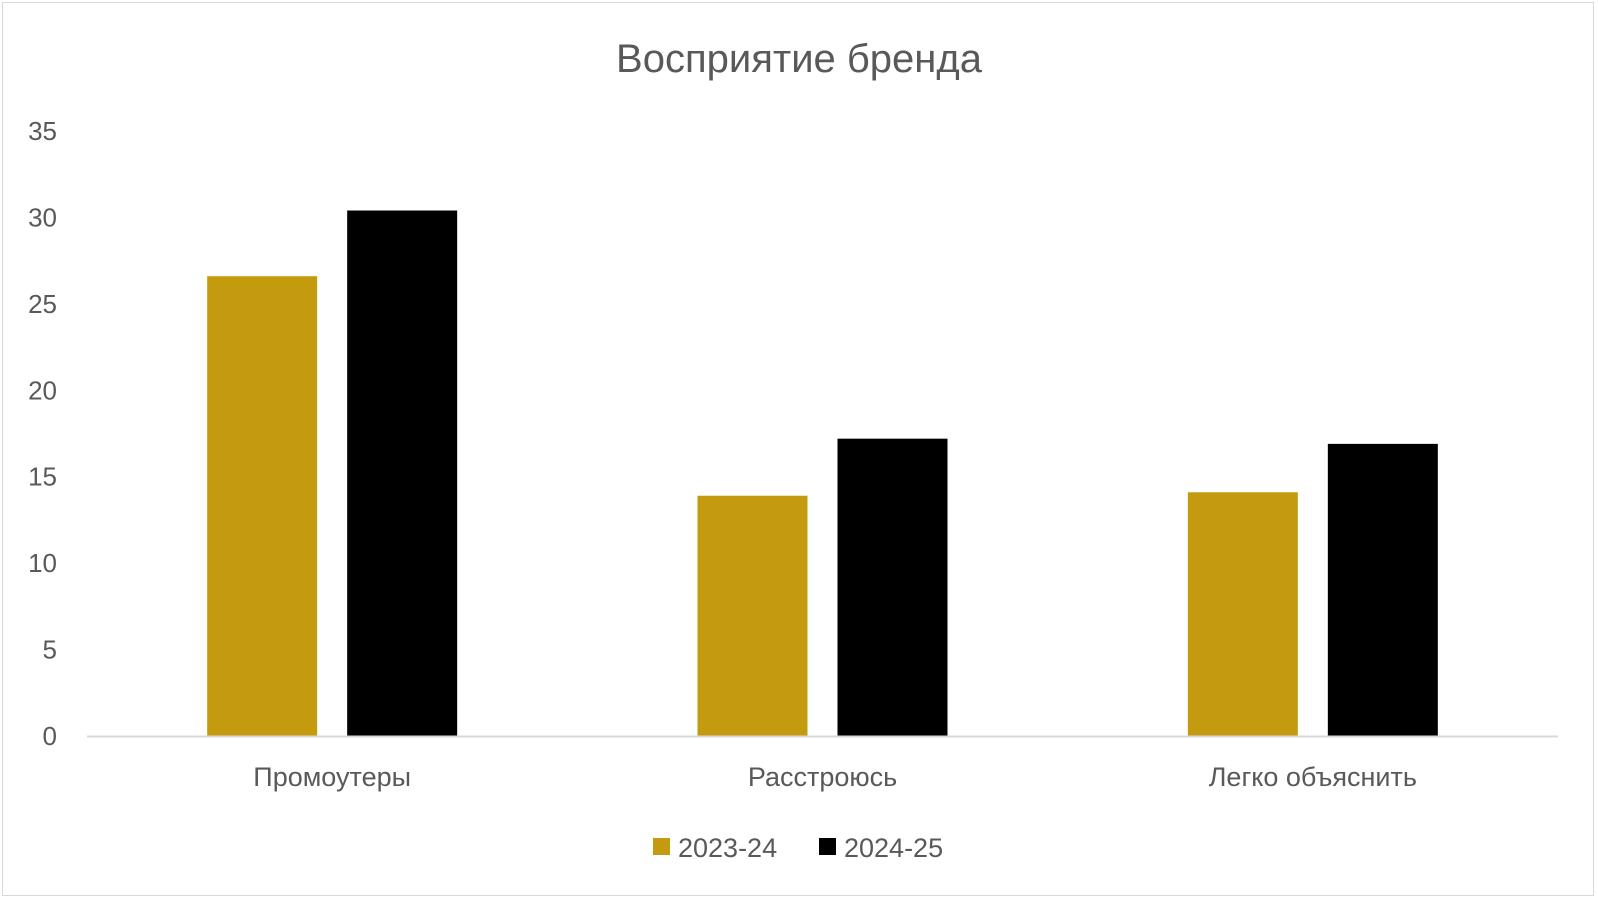  I want to click on category-label: Расстроюсь, so click(822, 777).